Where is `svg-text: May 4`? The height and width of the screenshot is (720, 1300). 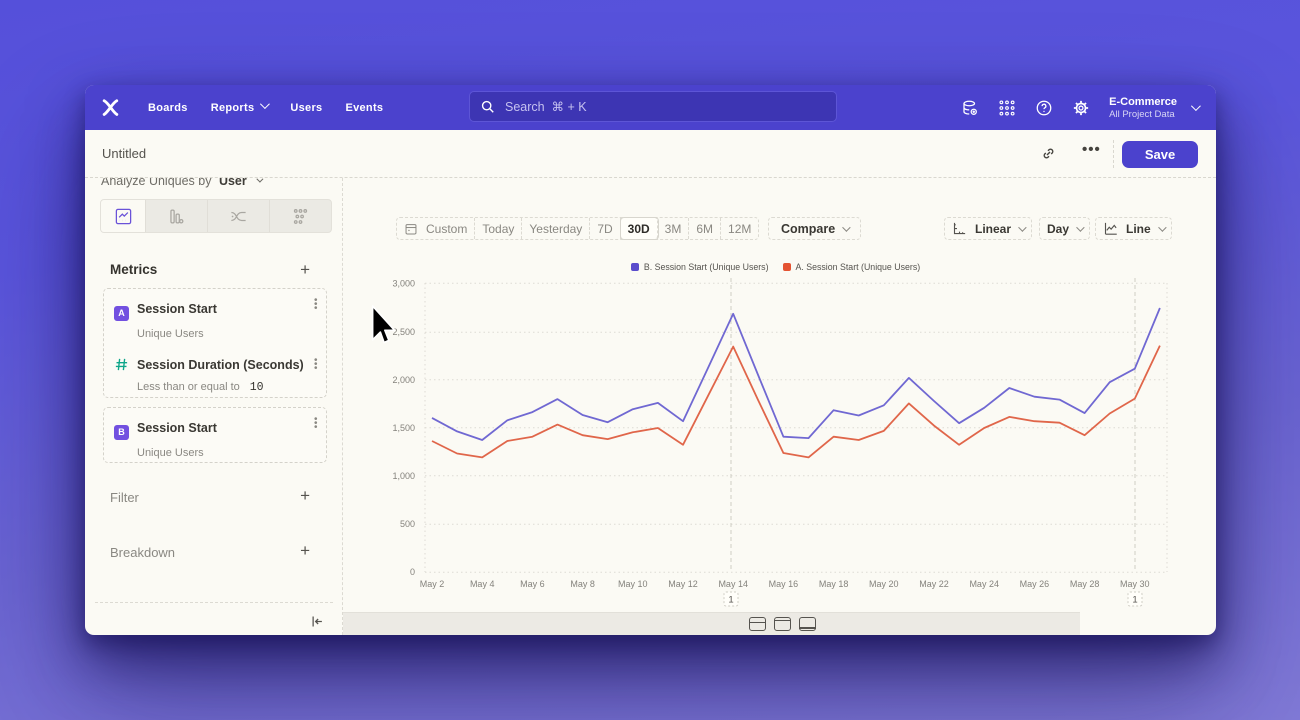
svg-text: May 4 is located at coordinates (482, 584).